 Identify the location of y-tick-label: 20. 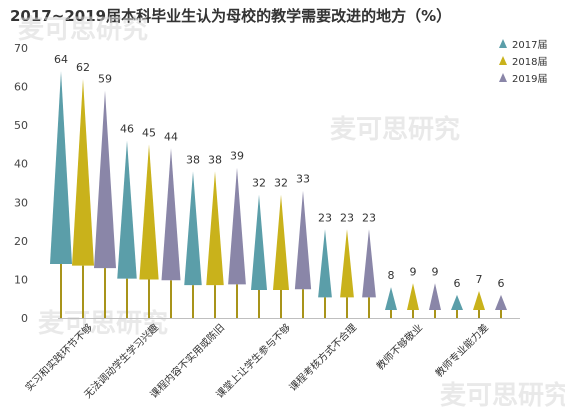
(21, 241).